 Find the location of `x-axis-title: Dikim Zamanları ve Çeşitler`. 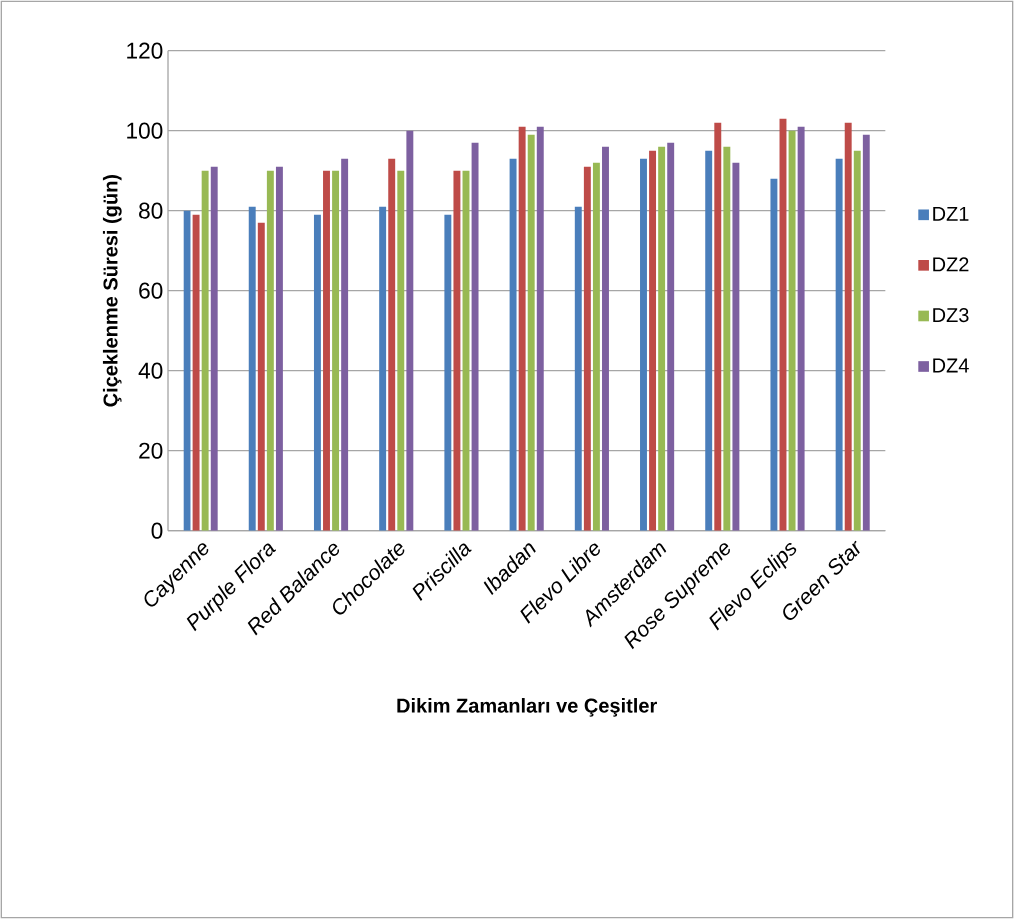

x-axis-title: Dikim Zamanları ve Çeşitler is located at coordinates (527, 707).